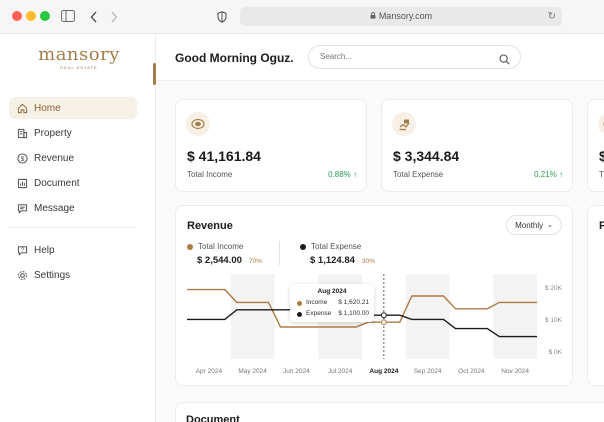 The width and height of the screenshot is (604, 422). What do you see at coordinates (428, 371) in the screenshot?
I see `x-tick-label: Sep 2024` at bounding box center [428, 371].